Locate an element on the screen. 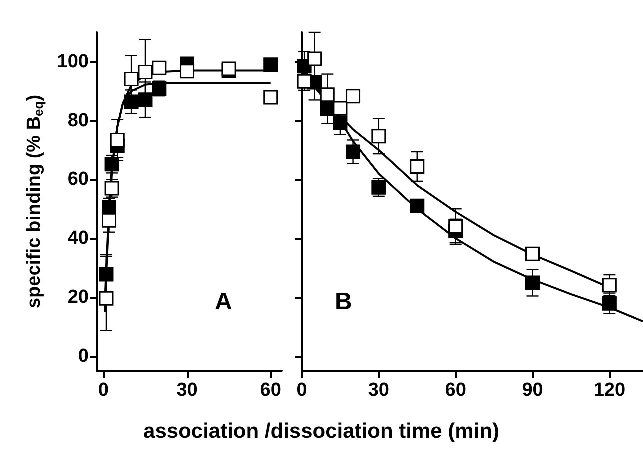  y-tick-label: 60 is located at coordinates (78, 179).